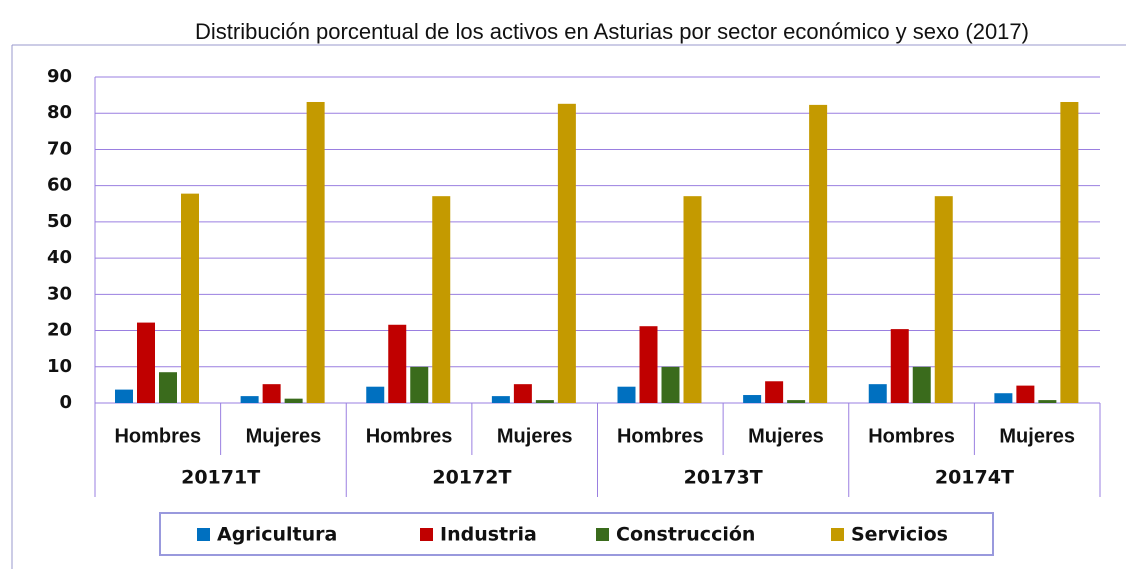 This screenshot has height=573, width=1126. I want to click on y-tick-label: 20, so click(59, 330).